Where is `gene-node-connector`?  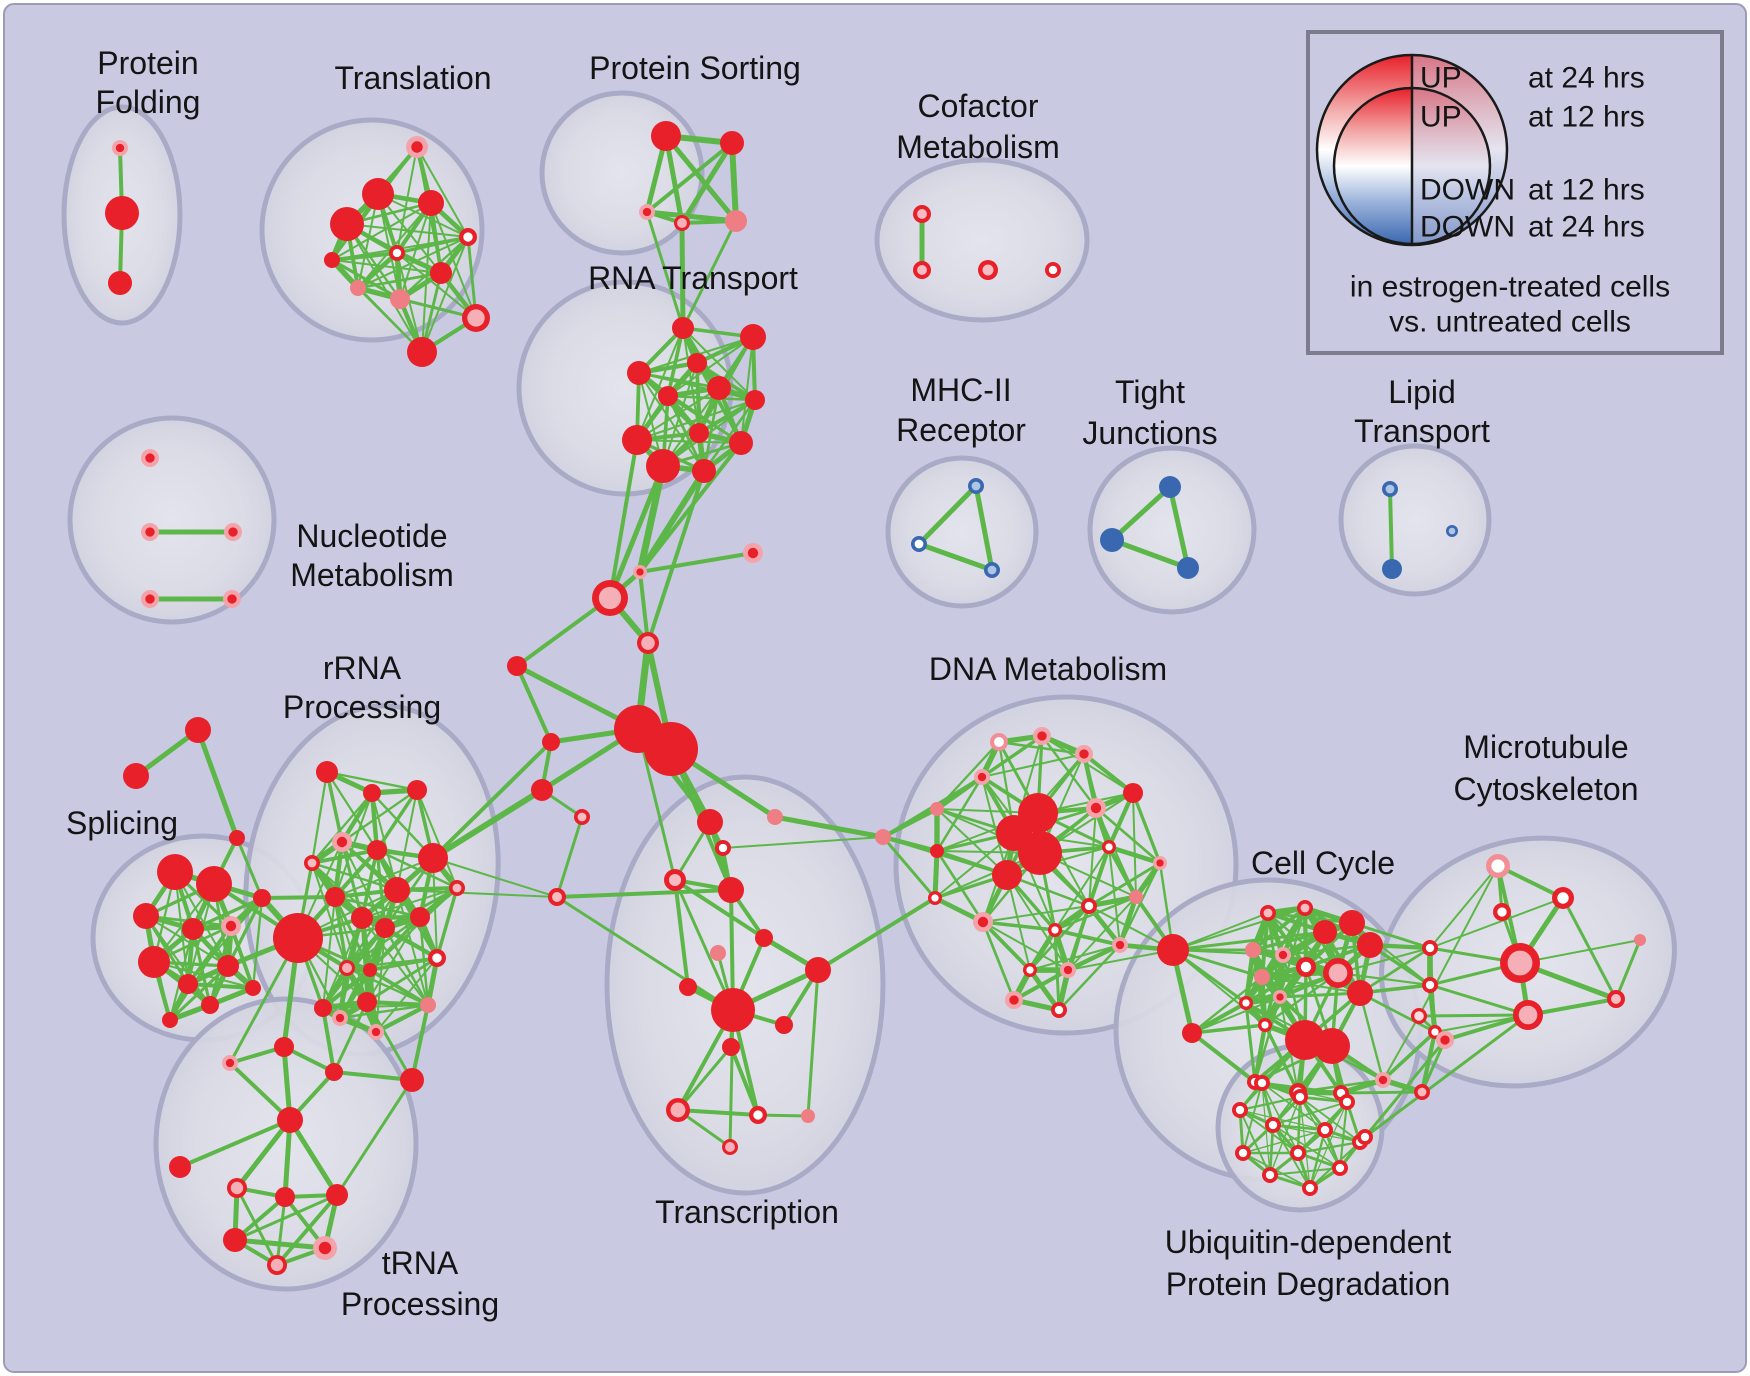
gene-node-connector is located at coordinates (517, 666).